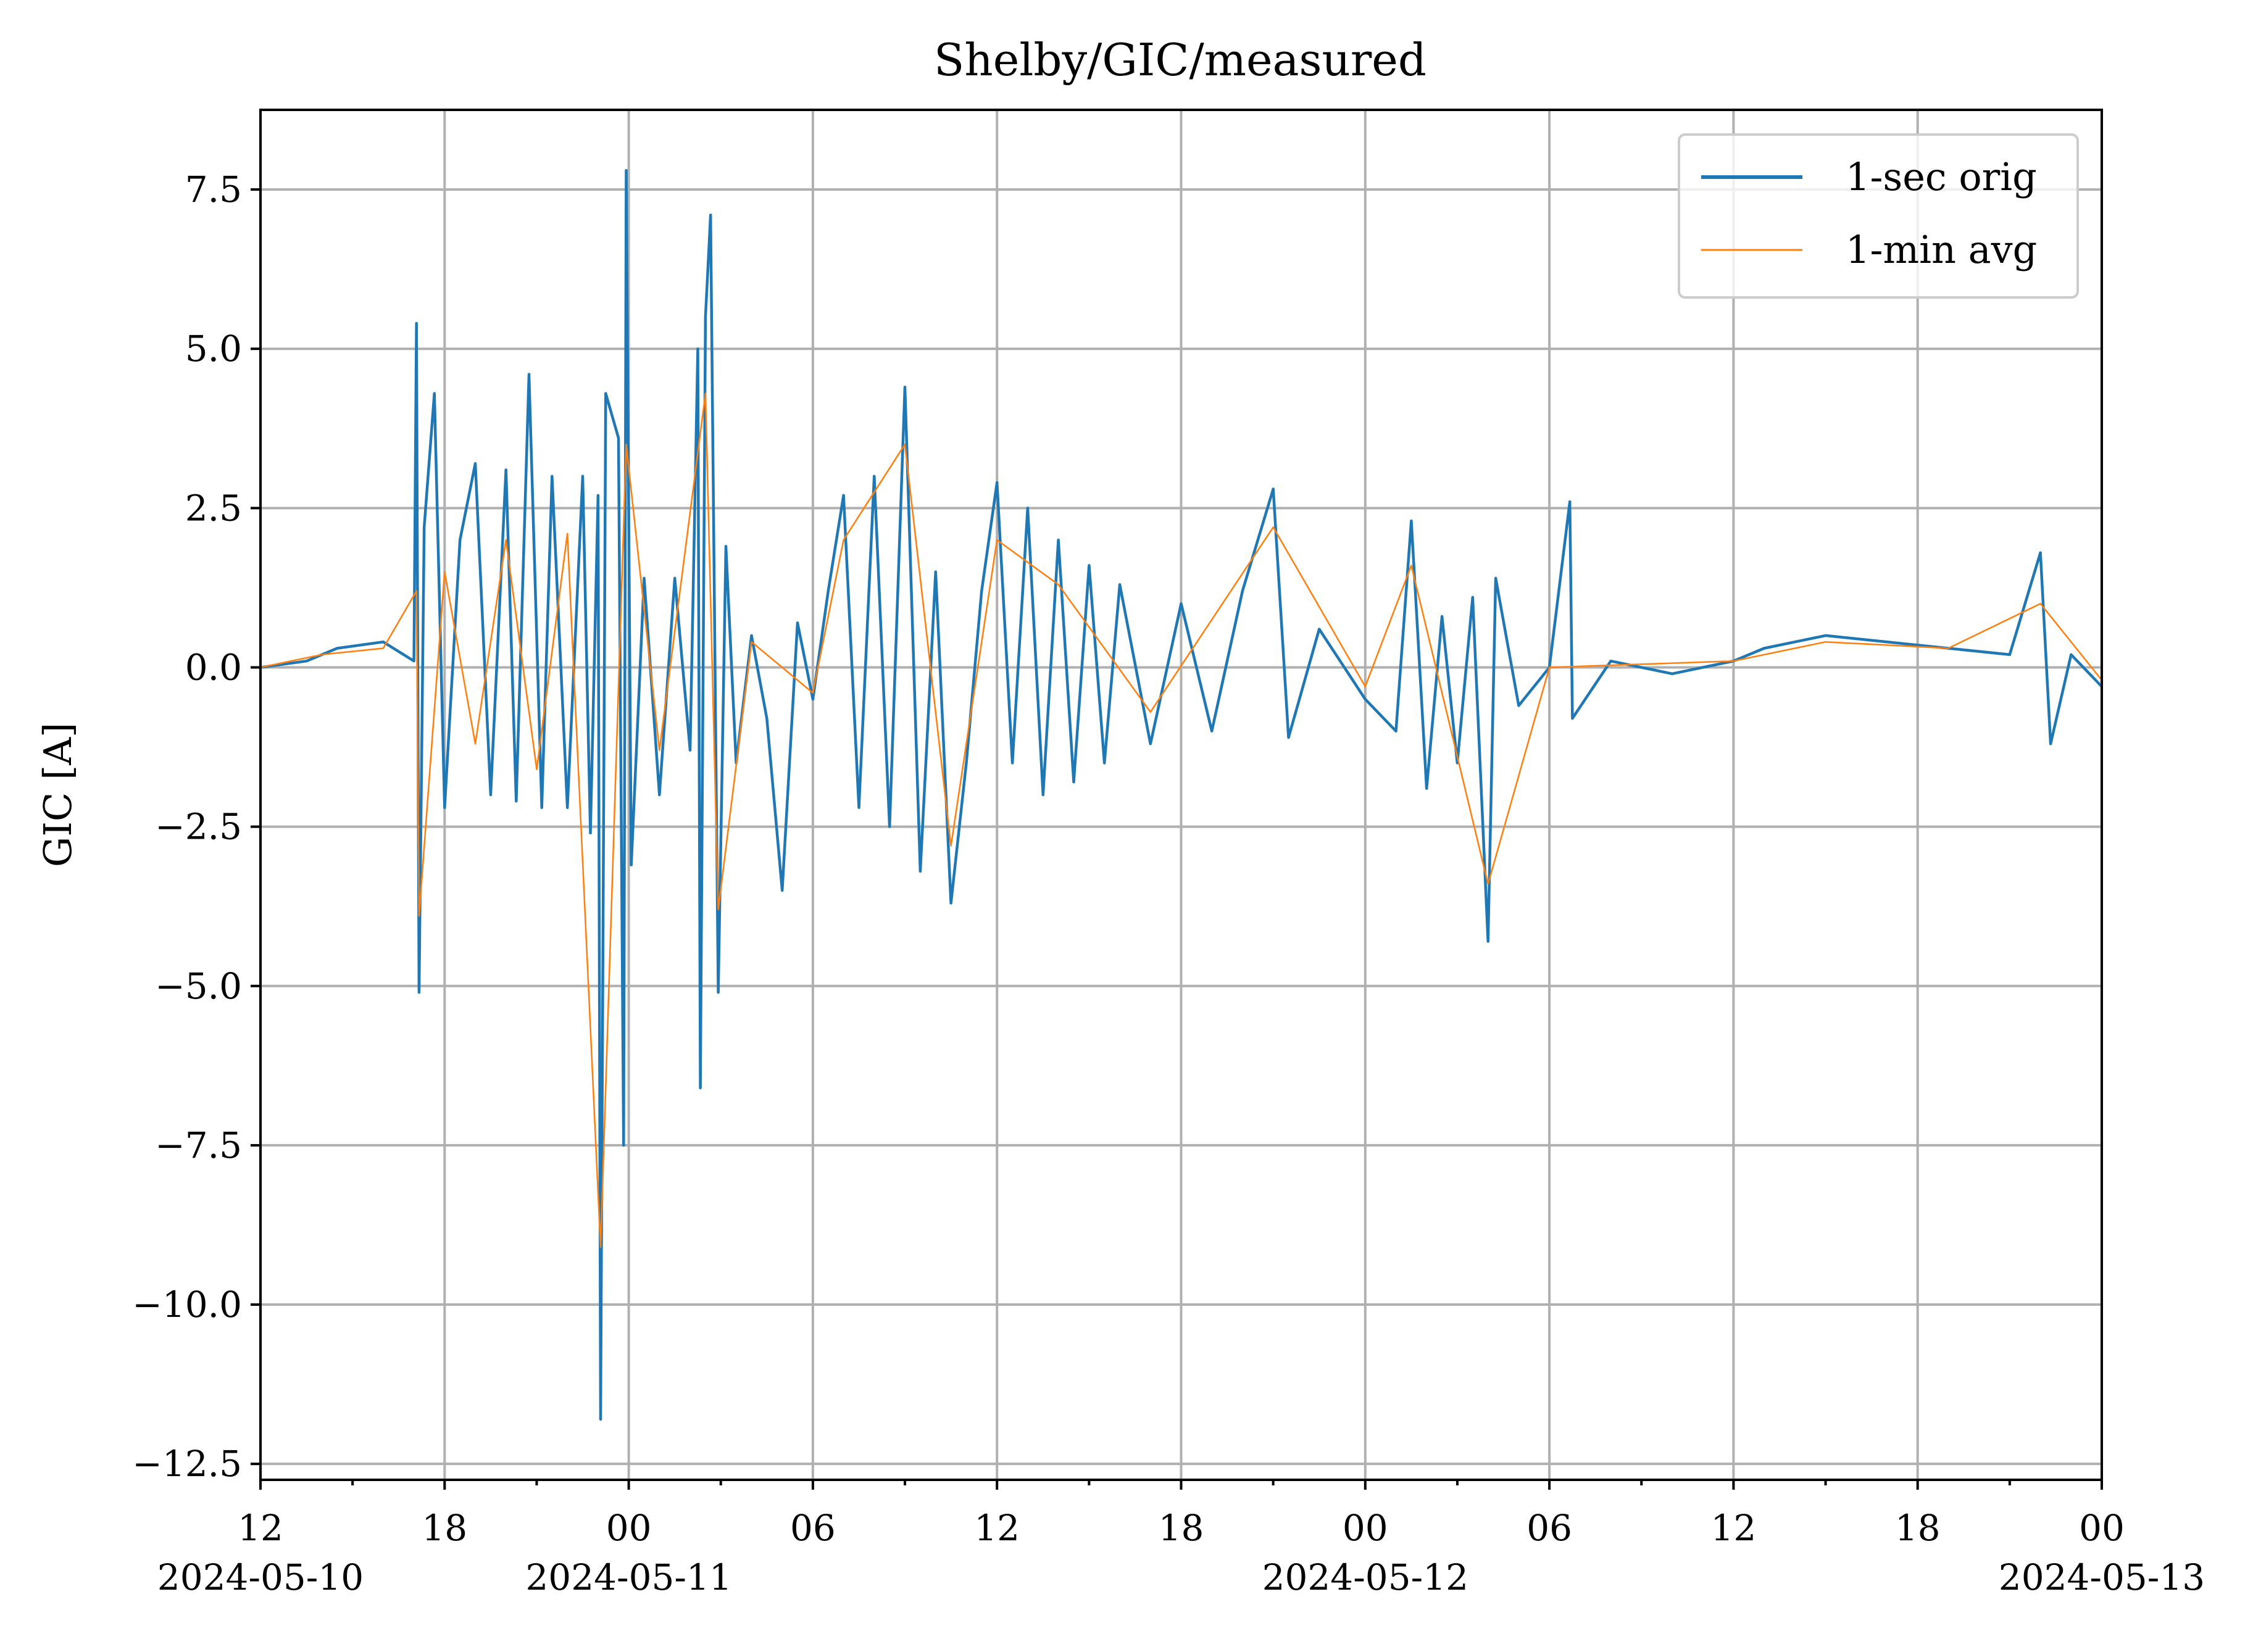  I want to click on legend-label-1-min-avg: 1-min avg, so click(1941, 250).